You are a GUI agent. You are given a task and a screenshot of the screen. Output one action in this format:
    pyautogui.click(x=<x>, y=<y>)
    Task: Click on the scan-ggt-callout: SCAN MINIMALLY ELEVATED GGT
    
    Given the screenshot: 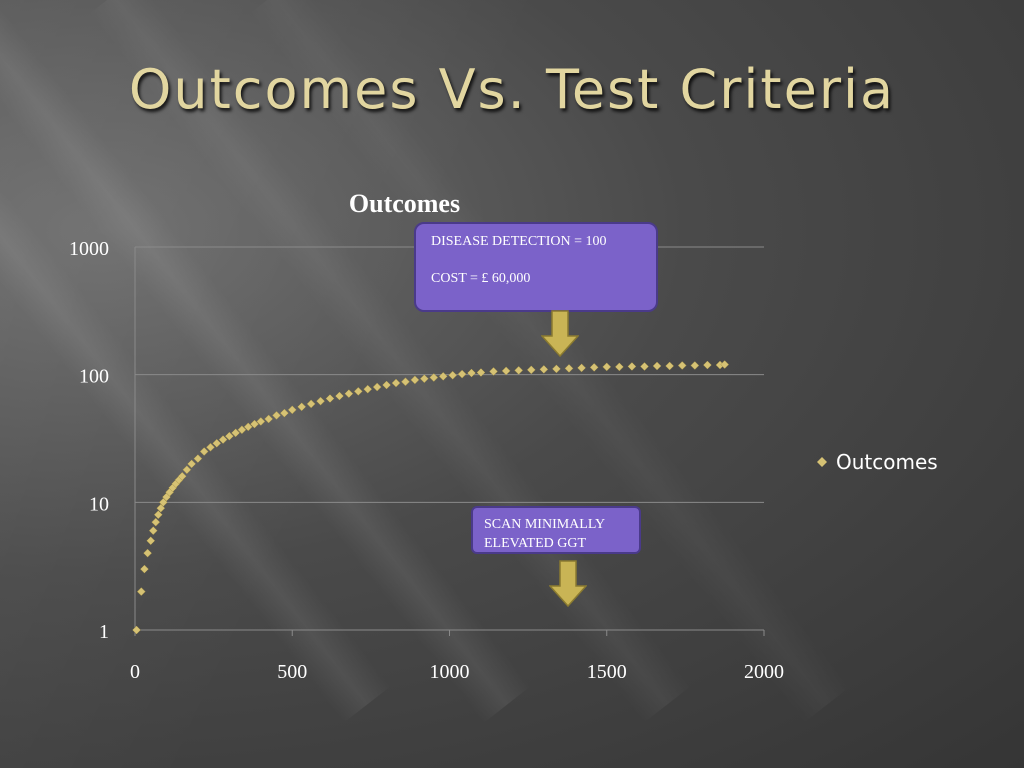 What is the action you would take?
    pyautogui.click(x=556, y=530)
    